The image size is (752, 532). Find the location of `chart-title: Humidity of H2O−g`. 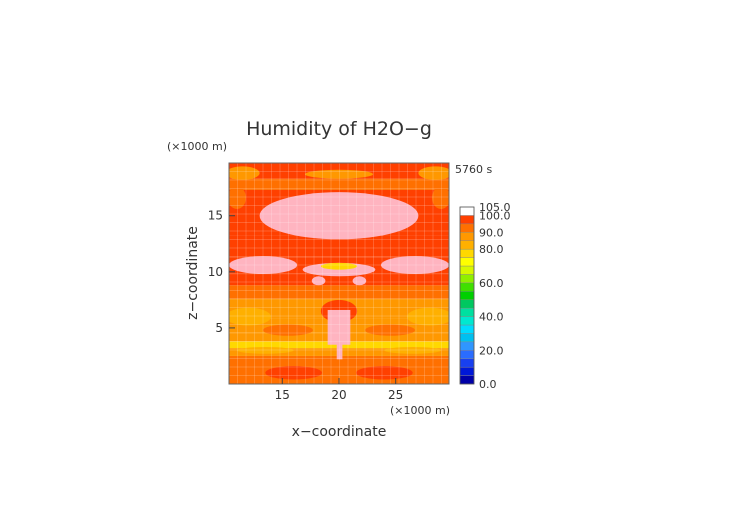

chart-title: Humidity of H2O−g is located at coordinates (339, 129).